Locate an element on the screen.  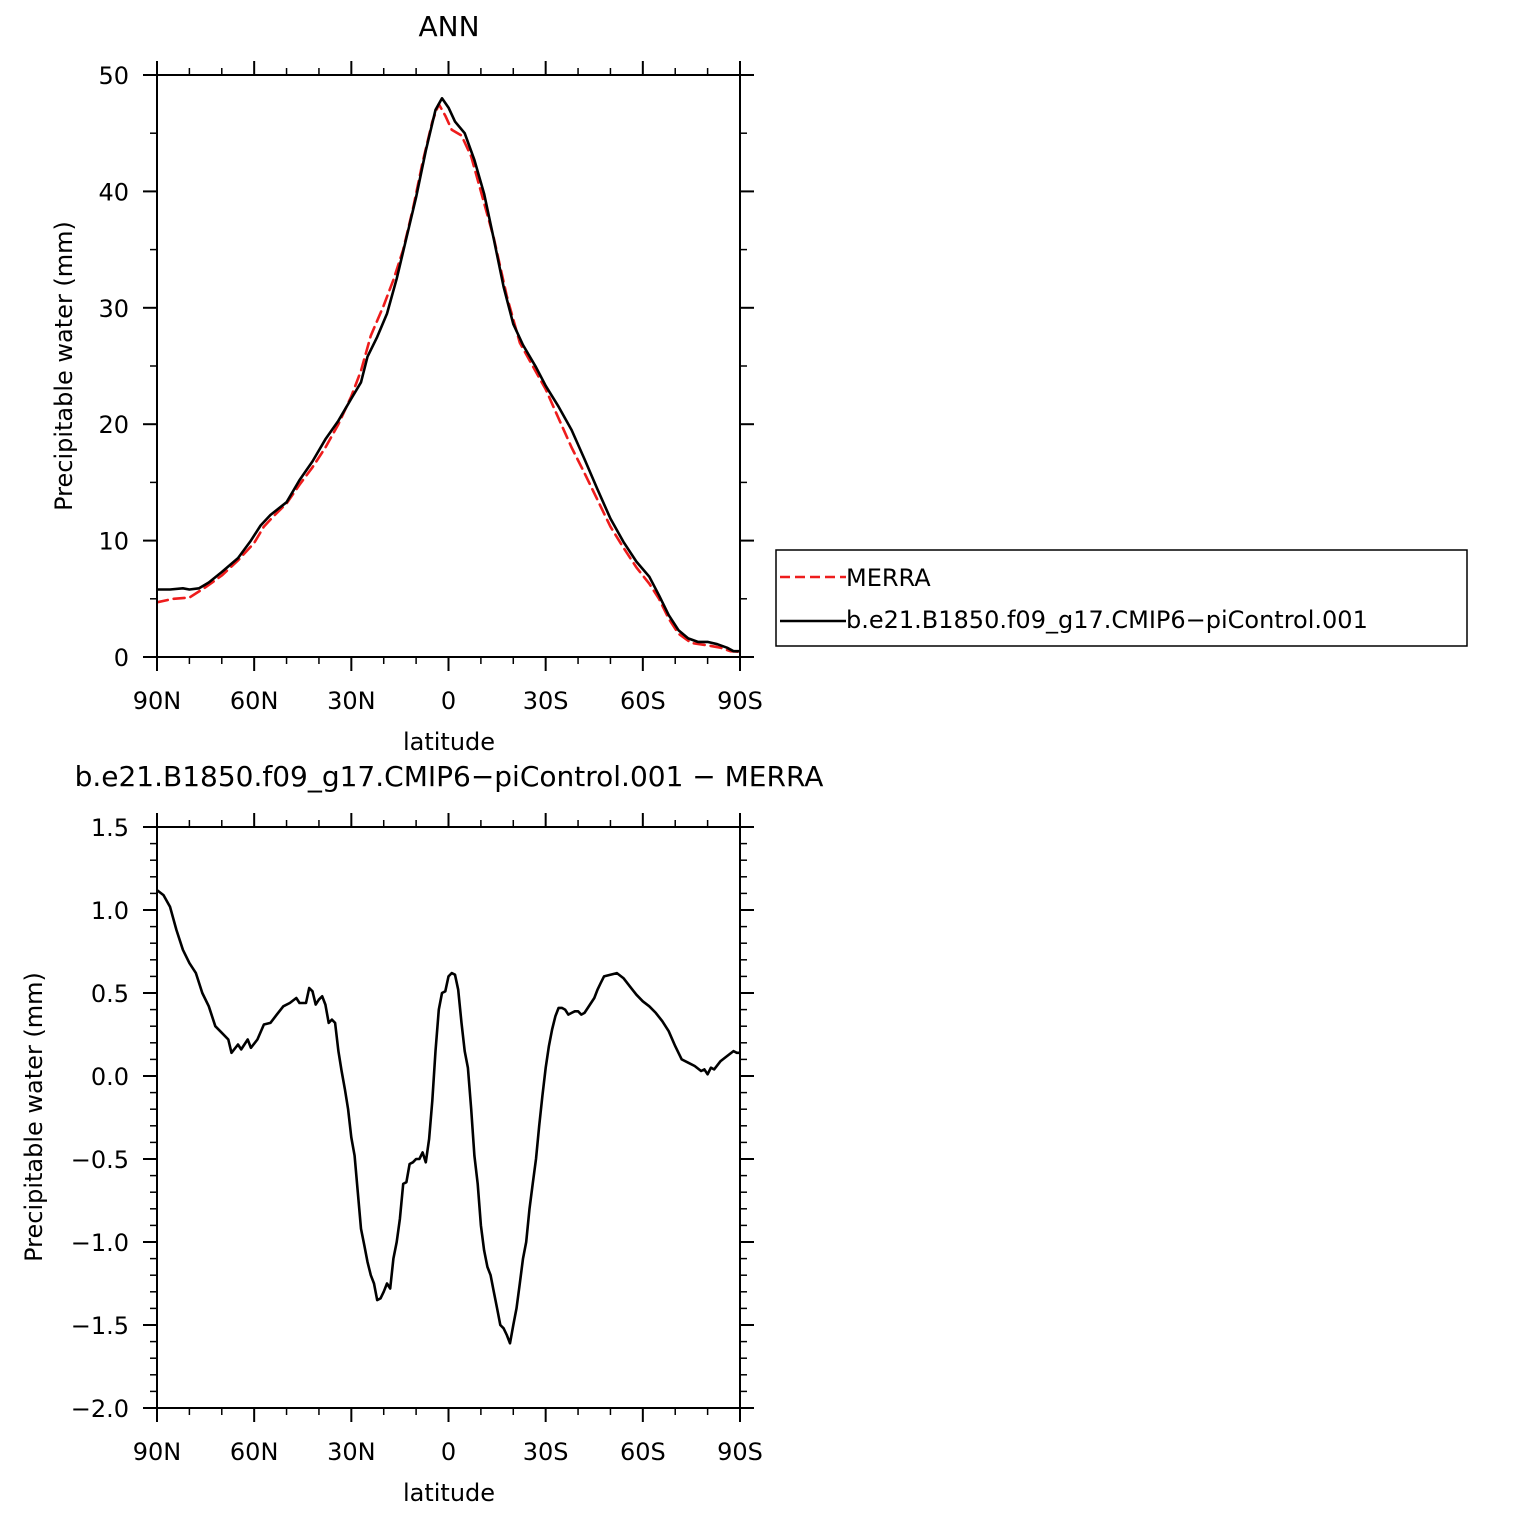
y-tick-label: 20 is located at coordinates (113, 425).